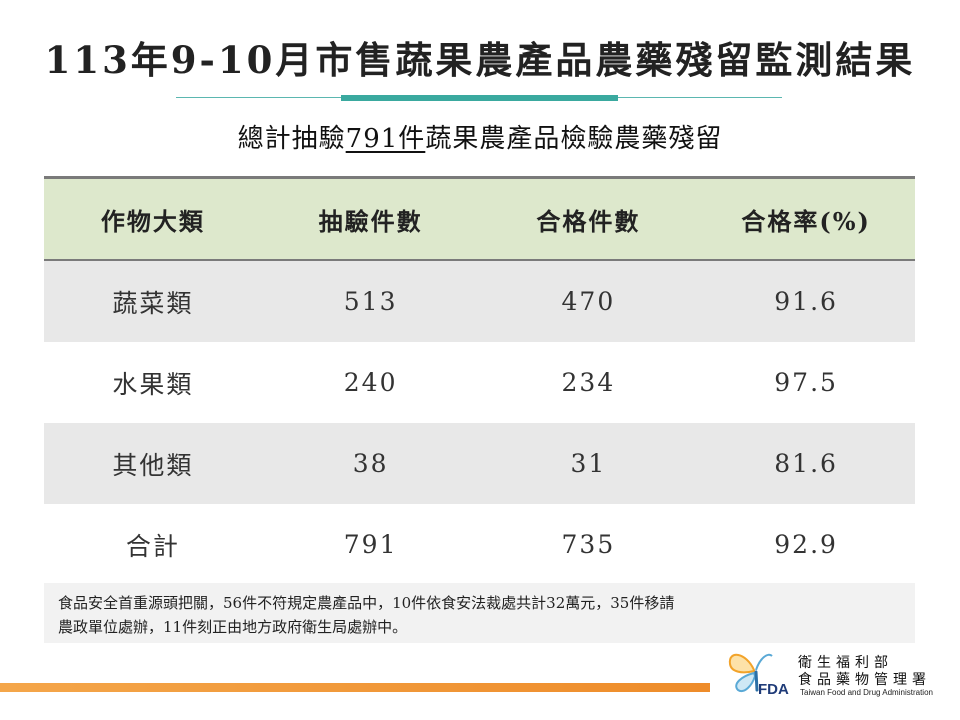 The height and width of the screenshot is (720, 960). What do you see at coordinates (806, 218) in the screenshot?
I see `header-pass-rate: 合格率(%)` at bounding box center [806, 218].